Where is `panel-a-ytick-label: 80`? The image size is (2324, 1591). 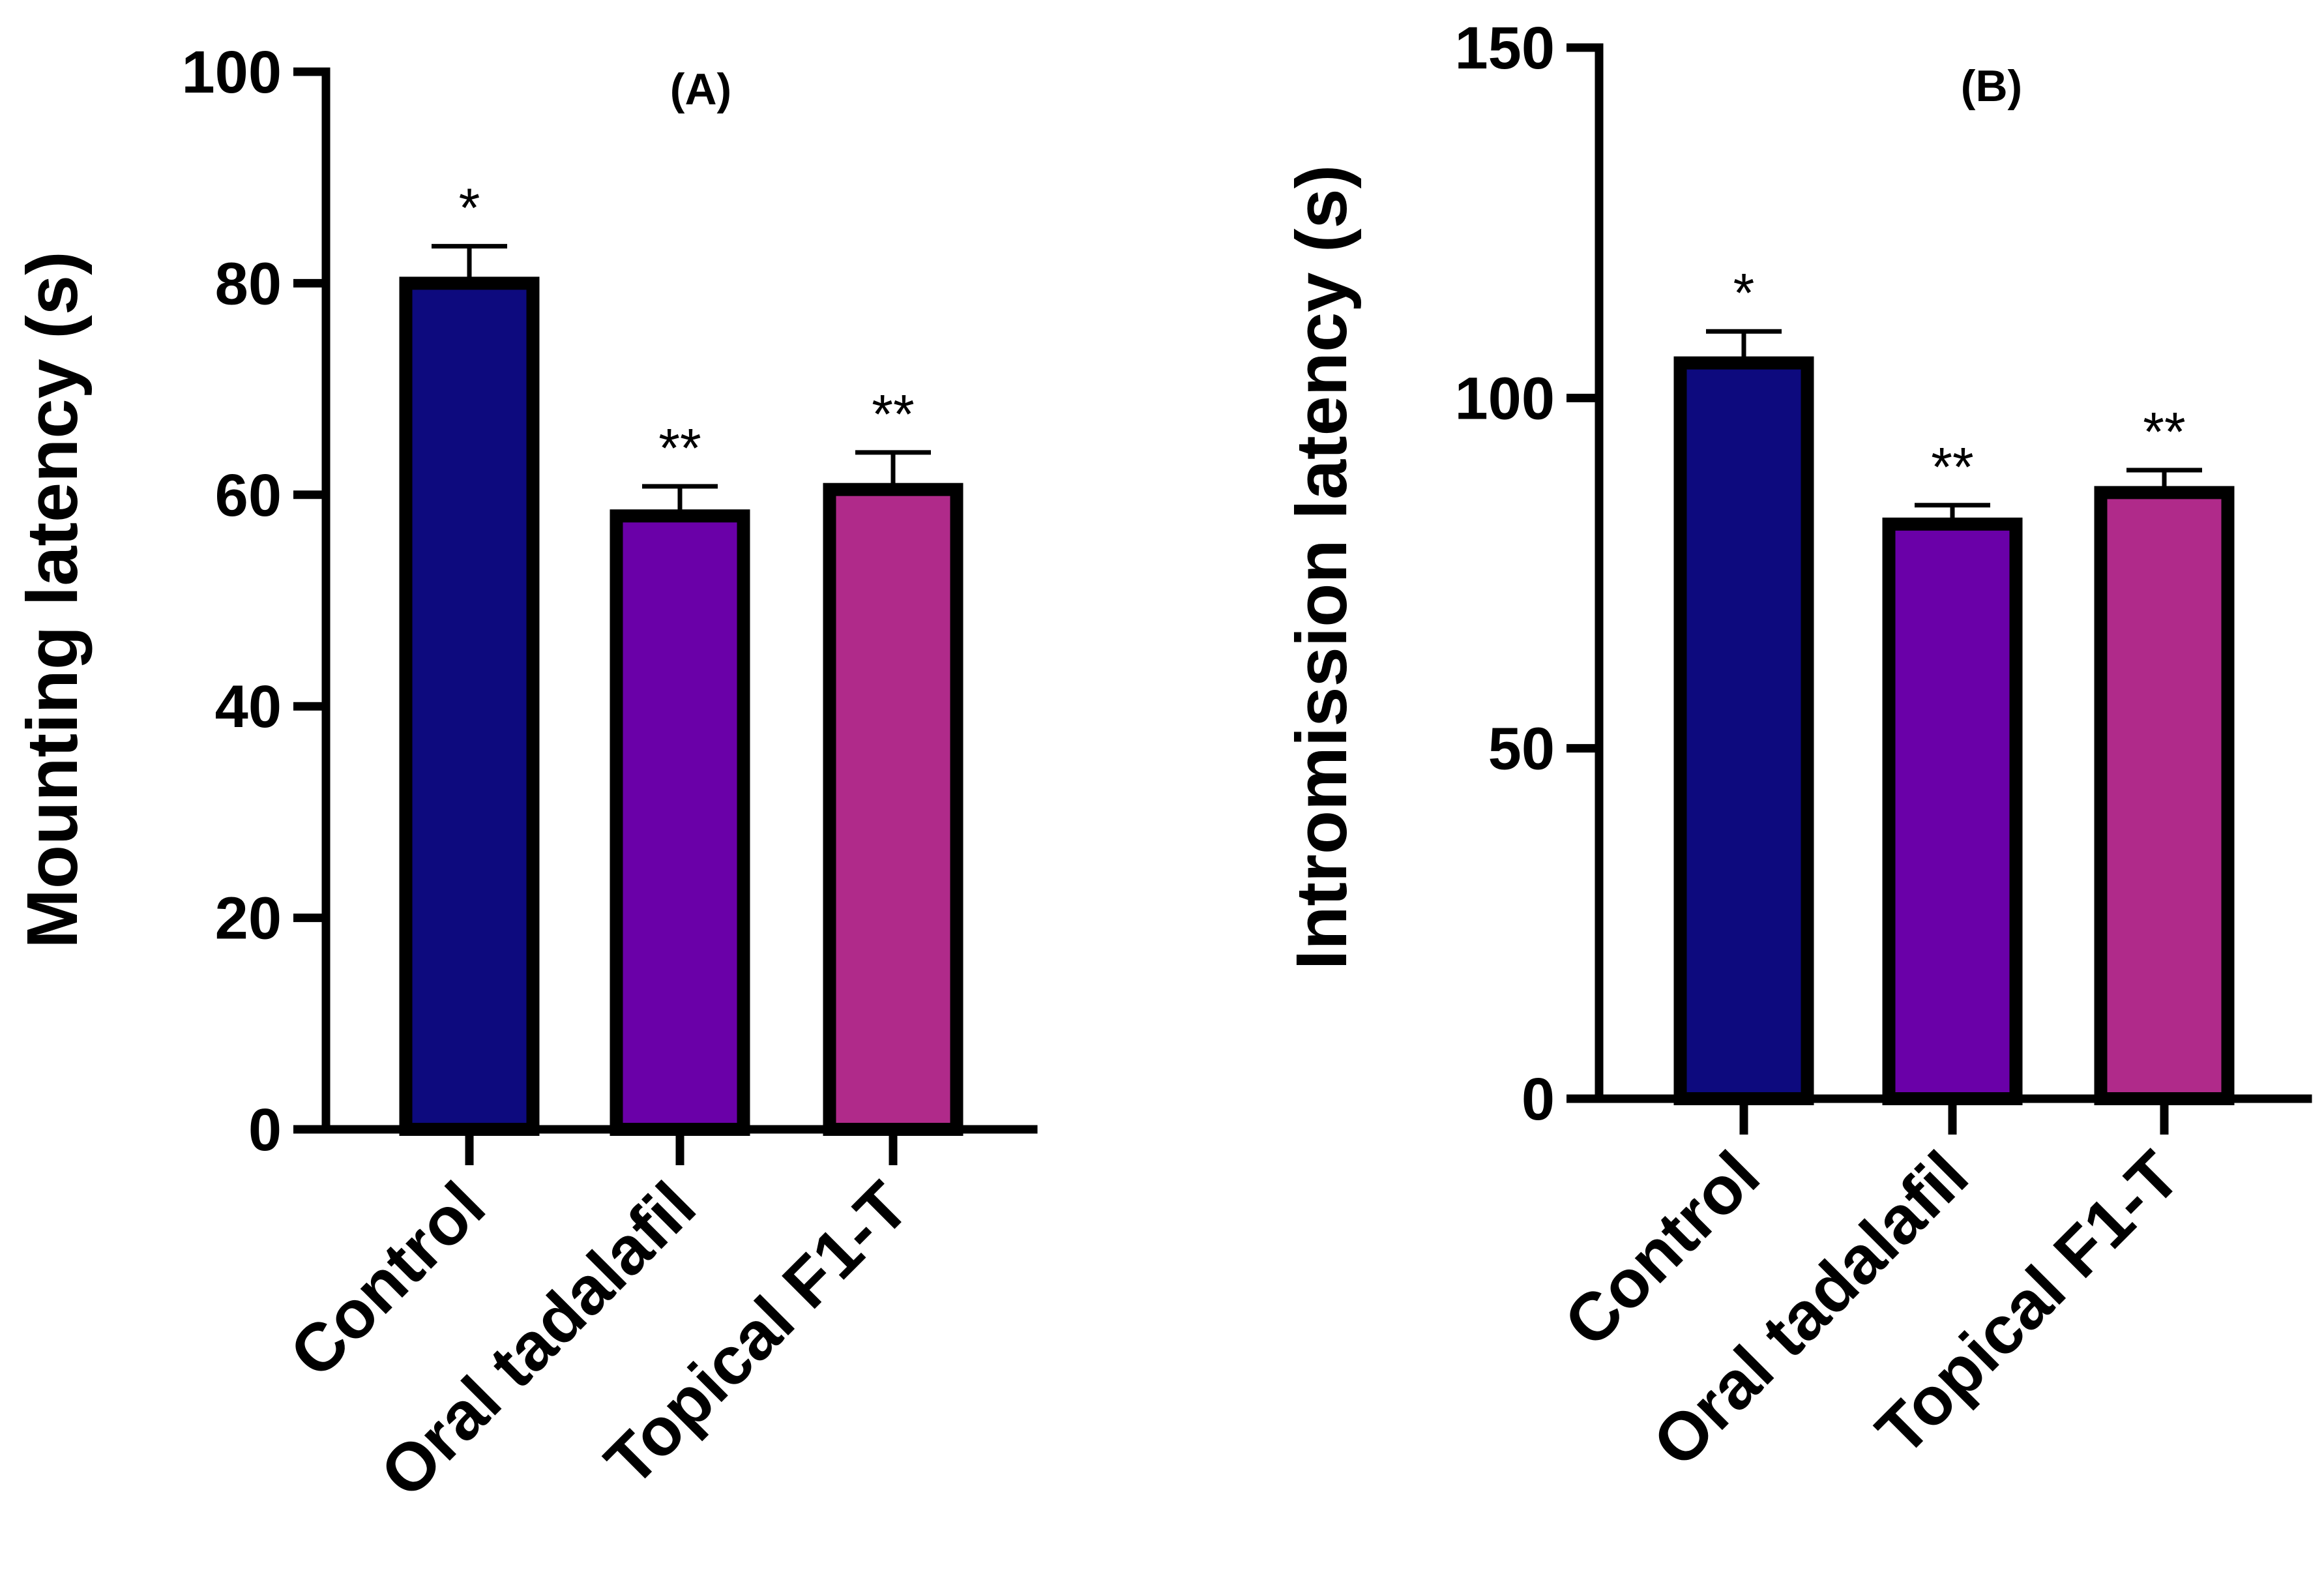
panel-a-ytick-label: 80 is located at coordinates (248, 283).